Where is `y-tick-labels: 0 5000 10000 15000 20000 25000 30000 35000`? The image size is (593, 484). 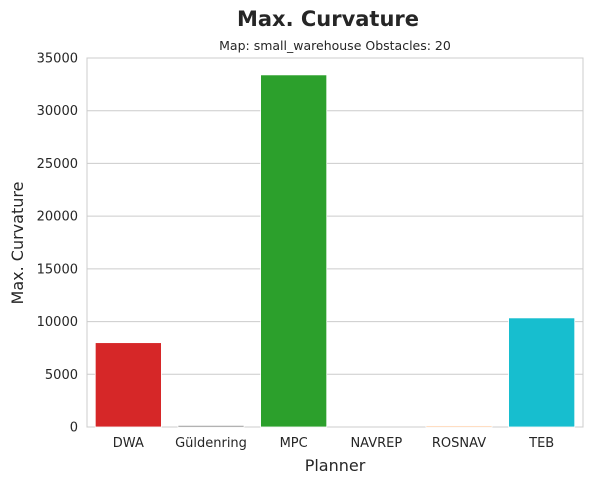 y-tick-labels: 0 5000 10000 15000 20000 25000 30000 35000 is located at coordinates (57, 244).